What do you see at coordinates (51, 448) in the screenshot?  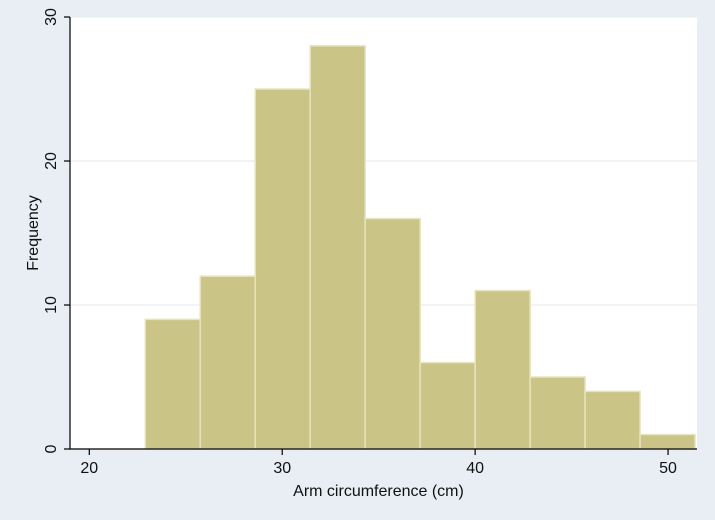 I see `y-tick-label-0: 0` at bounding box center [51, 448].